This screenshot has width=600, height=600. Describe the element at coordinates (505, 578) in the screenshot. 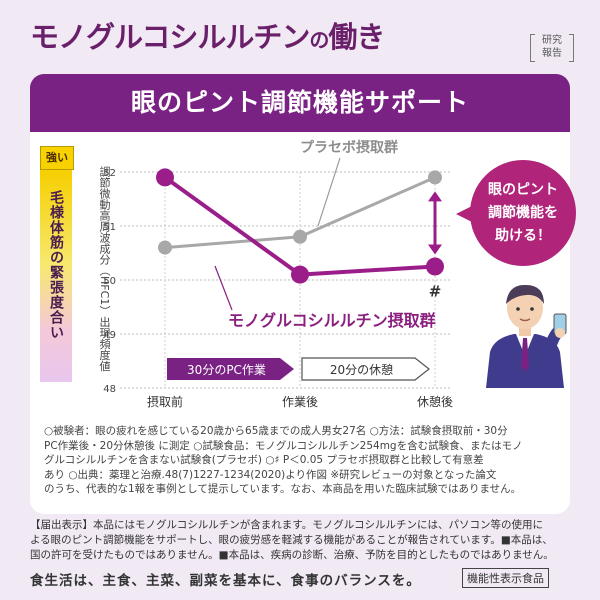

I see `foods-with-function-claims-label: 機能性表示食品` at that location.